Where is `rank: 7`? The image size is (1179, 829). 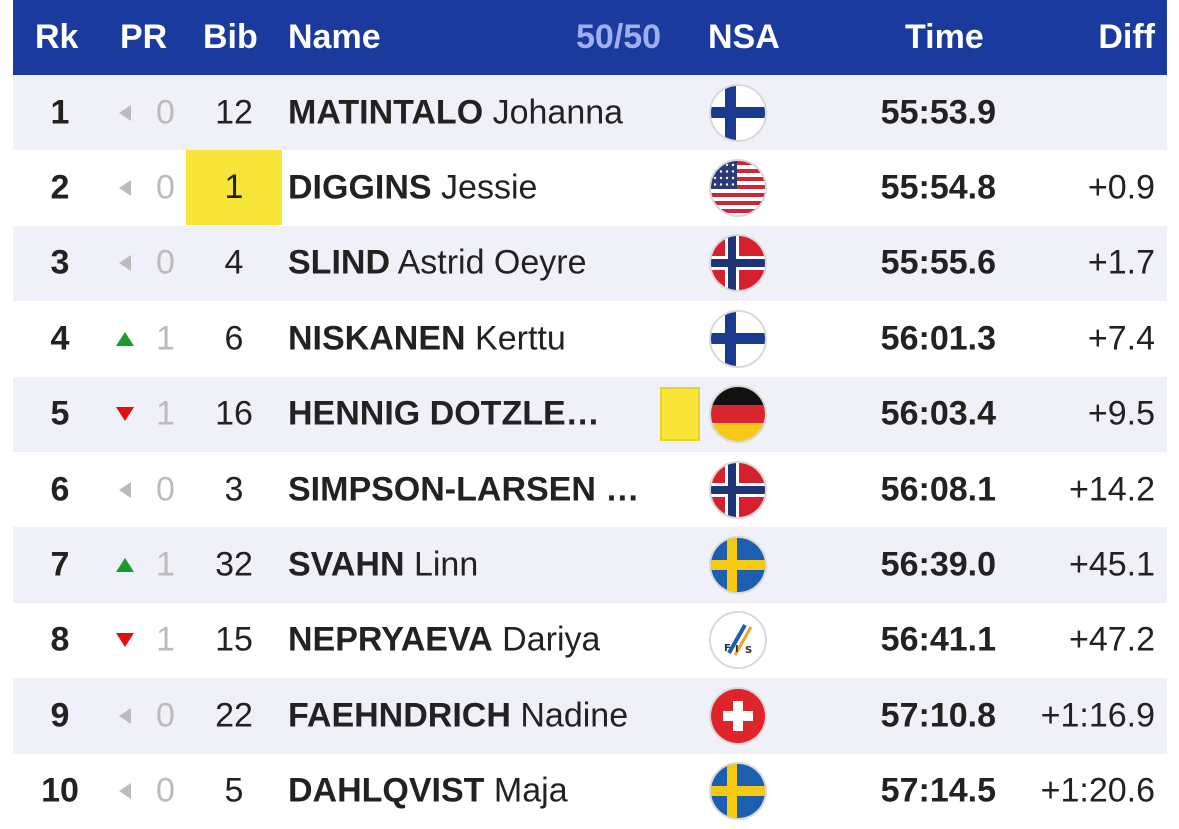
rank: 7 is located at coordinates (60, 564).